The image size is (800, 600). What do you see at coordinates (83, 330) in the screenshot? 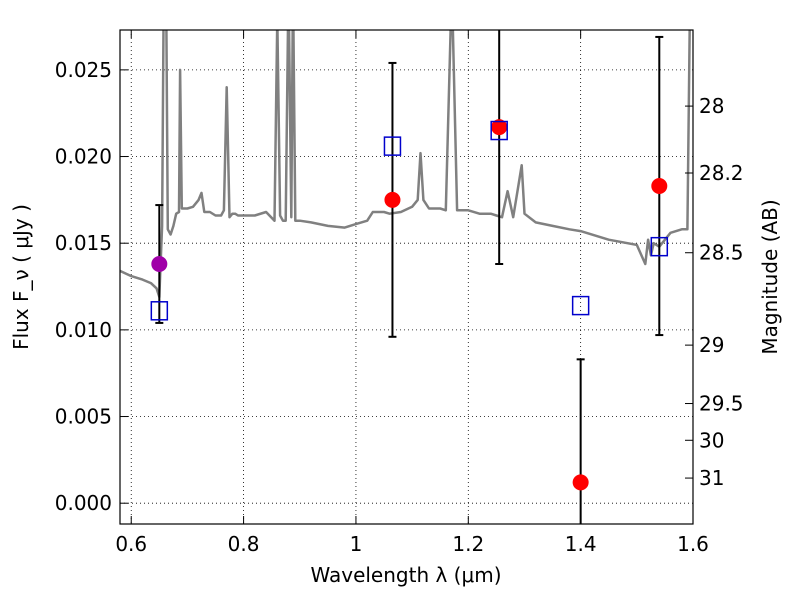
I see `y-tick-label: 0.010` at bounding box center [83, 330].